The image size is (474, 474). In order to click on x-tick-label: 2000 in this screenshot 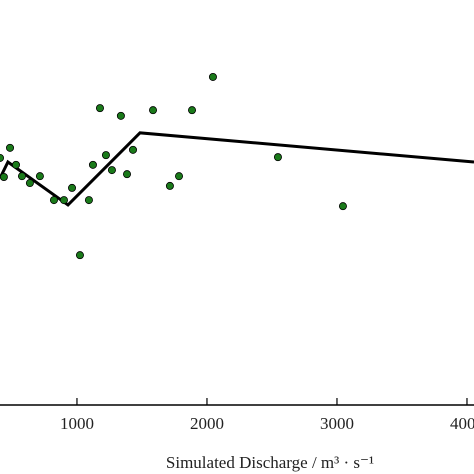, I will do `click(207, 423)`.